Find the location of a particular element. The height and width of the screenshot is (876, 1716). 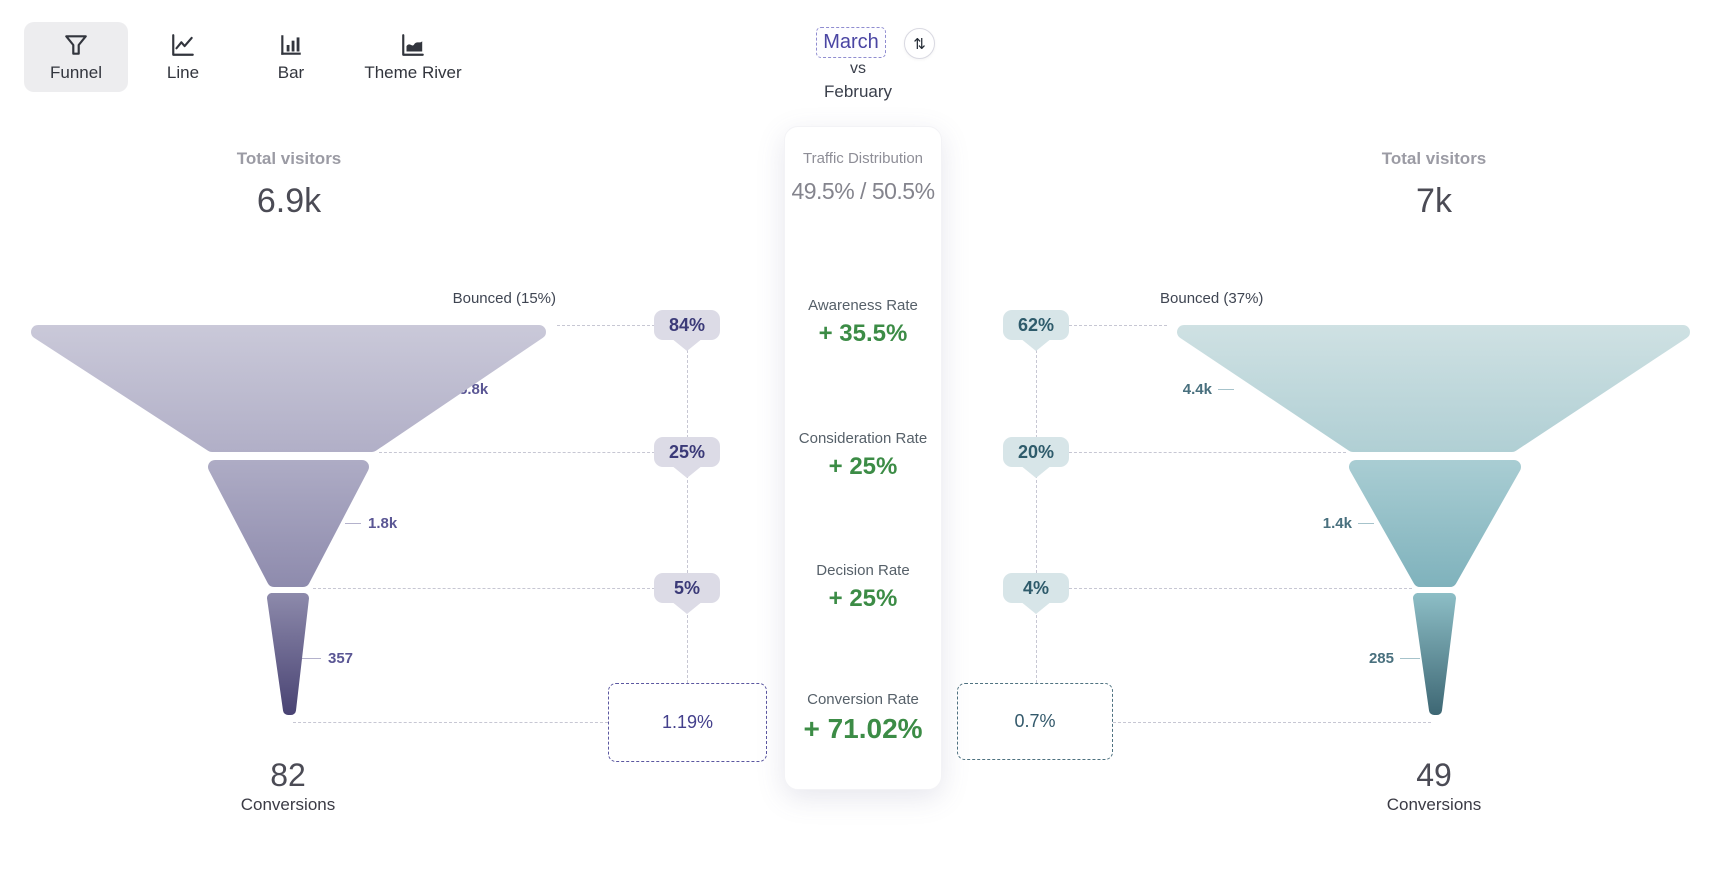

decision-rate-label: Decision Rate is located at coordinates (863, 570).